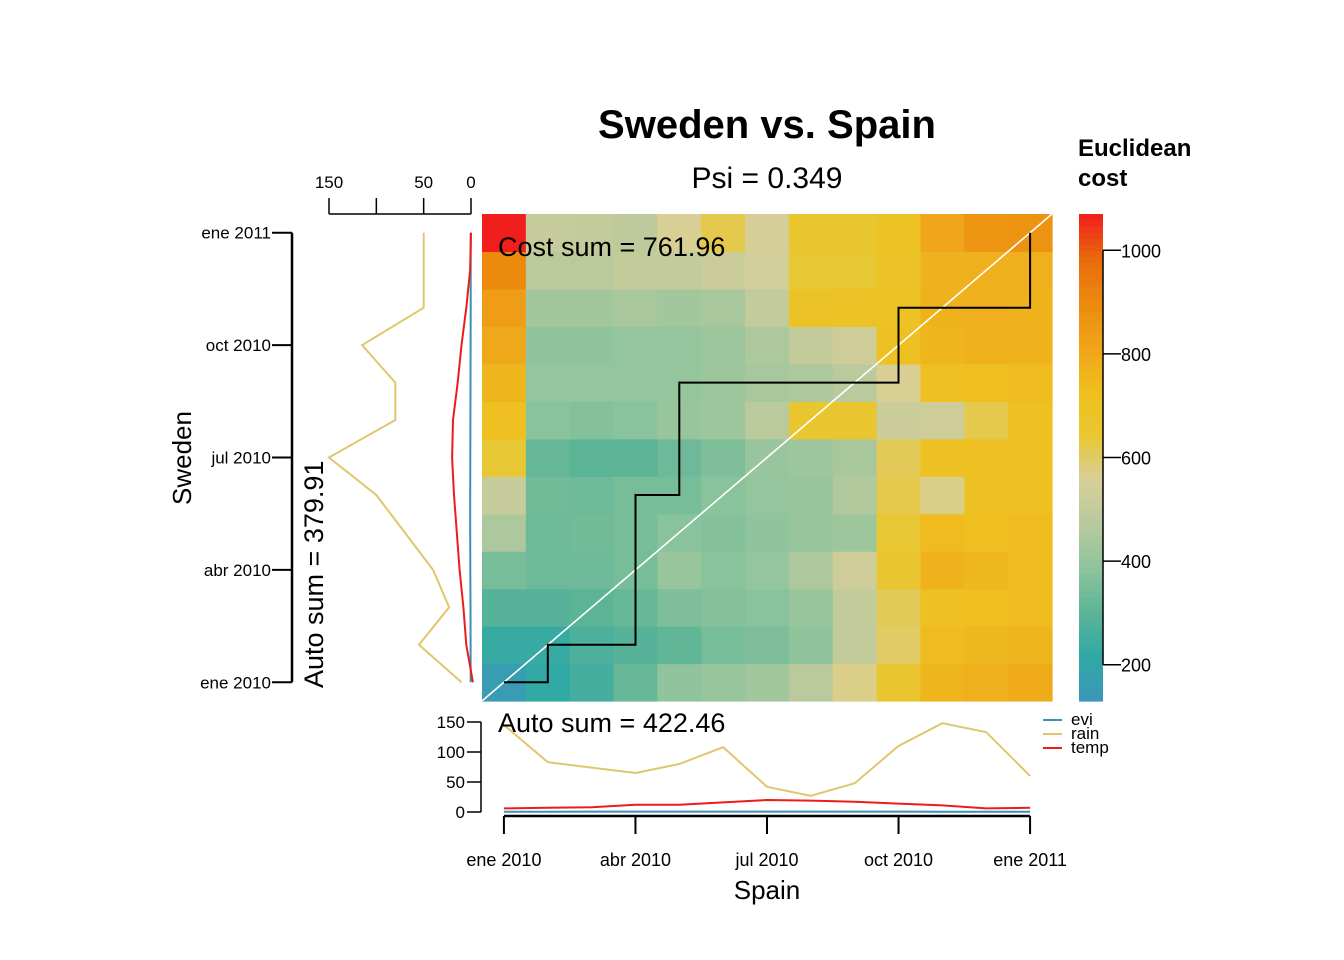 The width and height of the screenshot is (1344, 960). What do you see at coordinates (767, 890) in the screenshot?
I see `x-axis-label: Spain` at bounding box center [767, 890].